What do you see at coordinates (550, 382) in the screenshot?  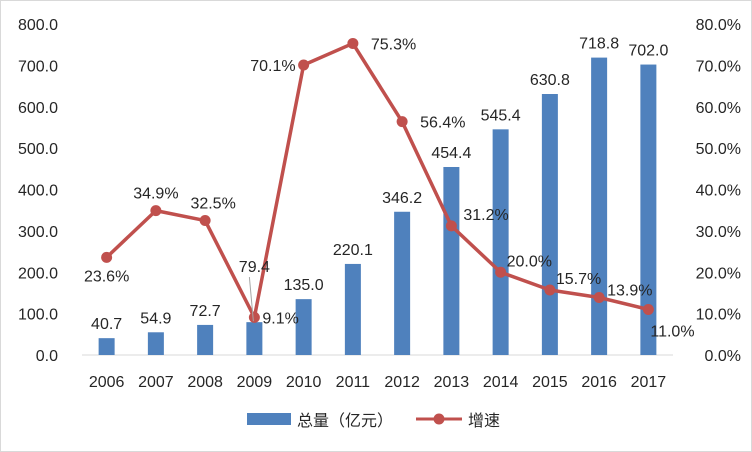 I see `x-axis-tick-label: 2015` at bounding box center [550, 382].